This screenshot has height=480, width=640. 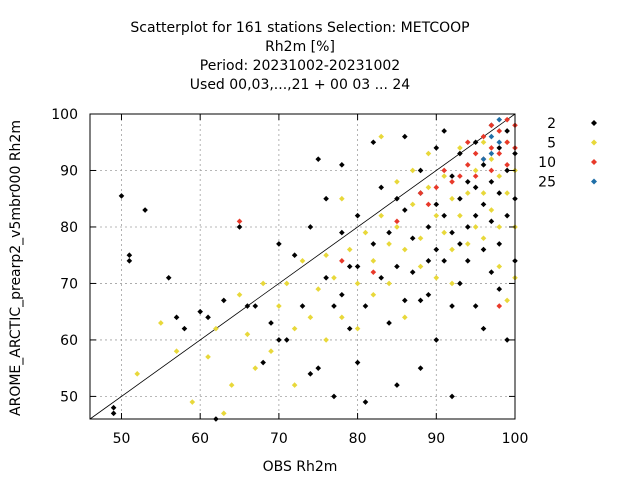 I want to click on legend-label: 10, so click(x=547, y=163).